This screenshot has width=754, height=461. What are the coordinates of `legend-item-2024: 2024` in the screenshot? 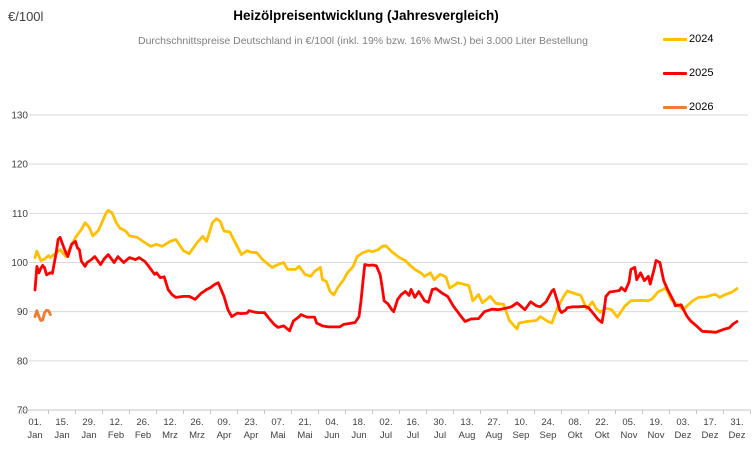 It's located at (688, 39).